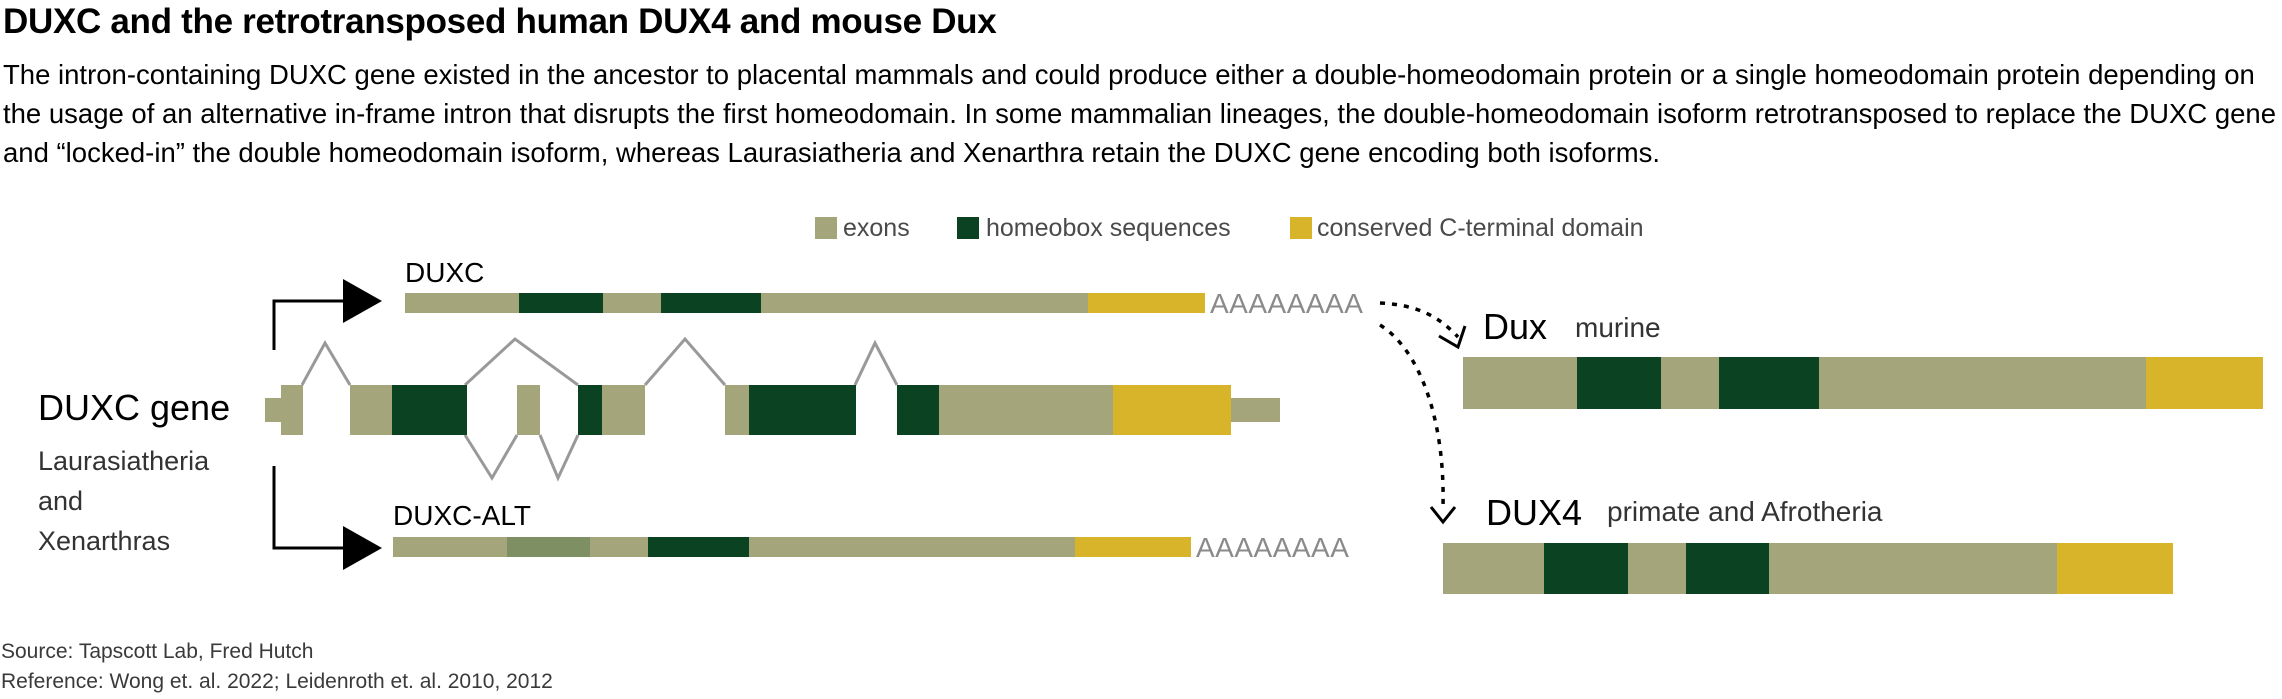 The image size is (2282, 699). I want to click on species-line-1: Laurasiatheria, so click(124, 461).